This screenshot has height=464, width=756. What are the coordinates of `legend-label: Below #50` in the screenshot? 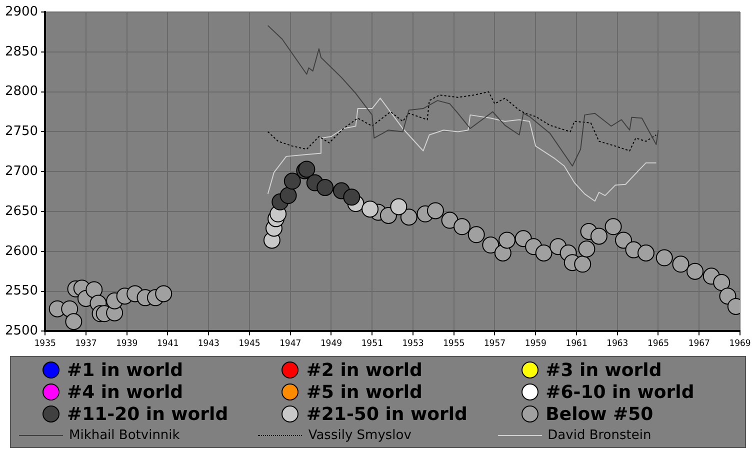 It's located at (600, 414).